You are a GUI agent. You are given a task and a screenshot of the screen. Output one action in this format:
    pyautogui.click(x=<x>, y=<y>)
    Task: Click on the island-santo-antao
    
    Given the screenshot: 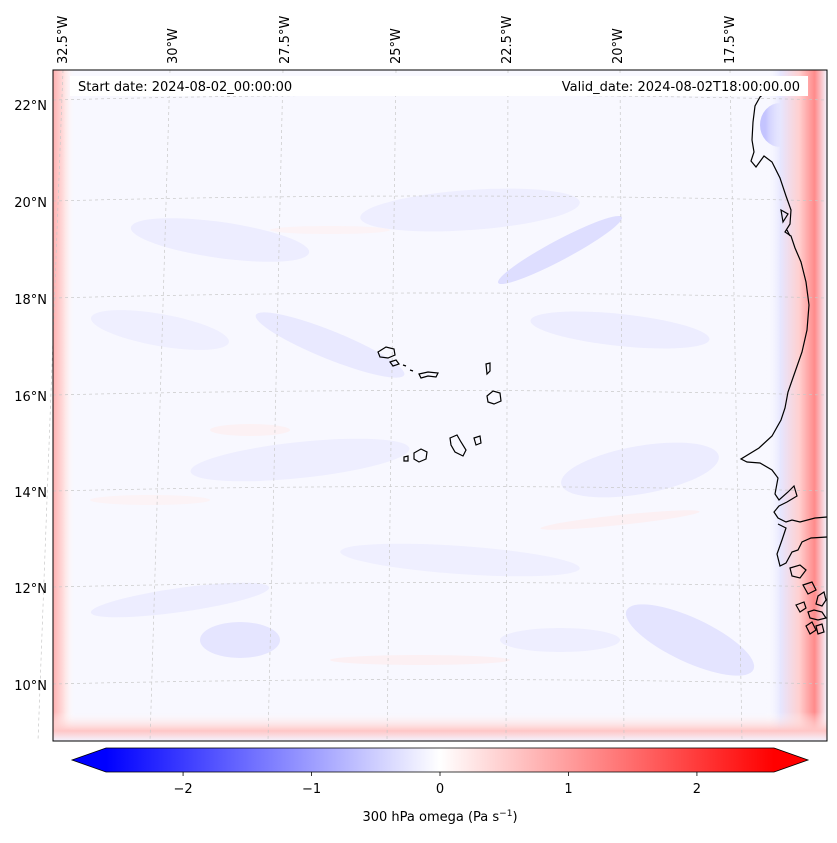 What is the action you would take?
    pyautogui.click(x=386, y=352)
    